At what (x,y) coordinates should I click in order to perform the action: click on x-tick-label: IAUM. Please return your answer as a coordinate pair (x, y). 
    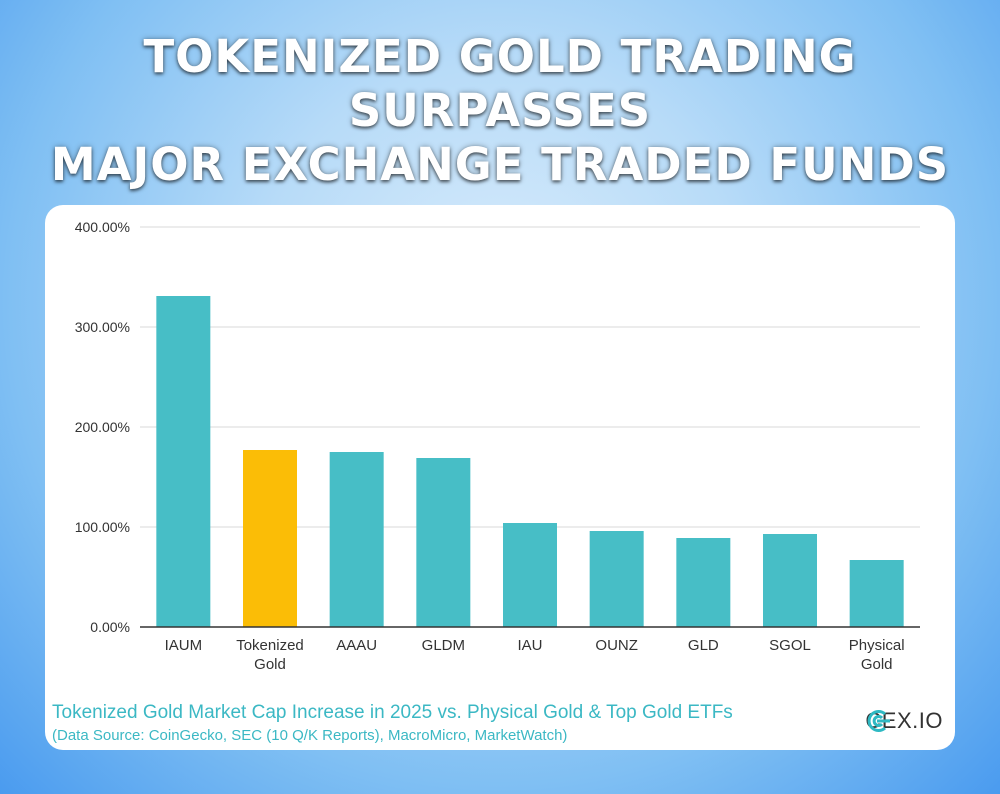
    Looking at the image, I should click on (184, 645).